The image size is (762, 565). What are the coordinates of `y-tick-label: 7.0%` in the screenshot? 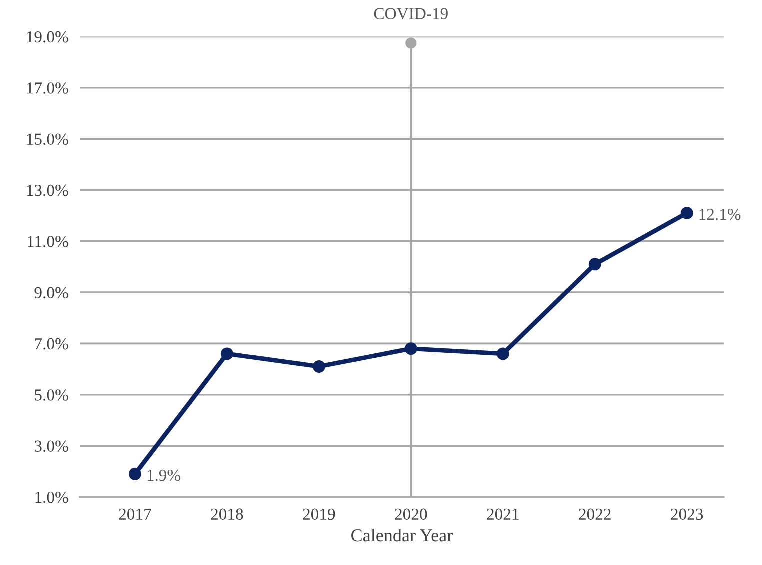 It's located at (51, 344).